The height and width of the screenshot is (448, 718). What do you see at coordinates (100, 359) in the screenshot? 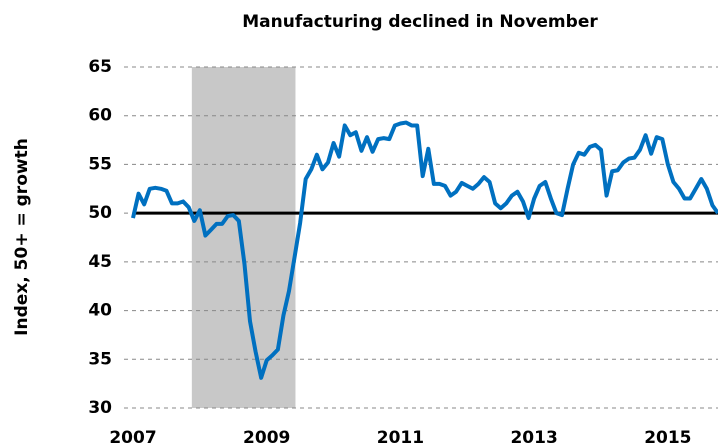
I see `y-tick-label: 35` at bounding box center [100, 359].